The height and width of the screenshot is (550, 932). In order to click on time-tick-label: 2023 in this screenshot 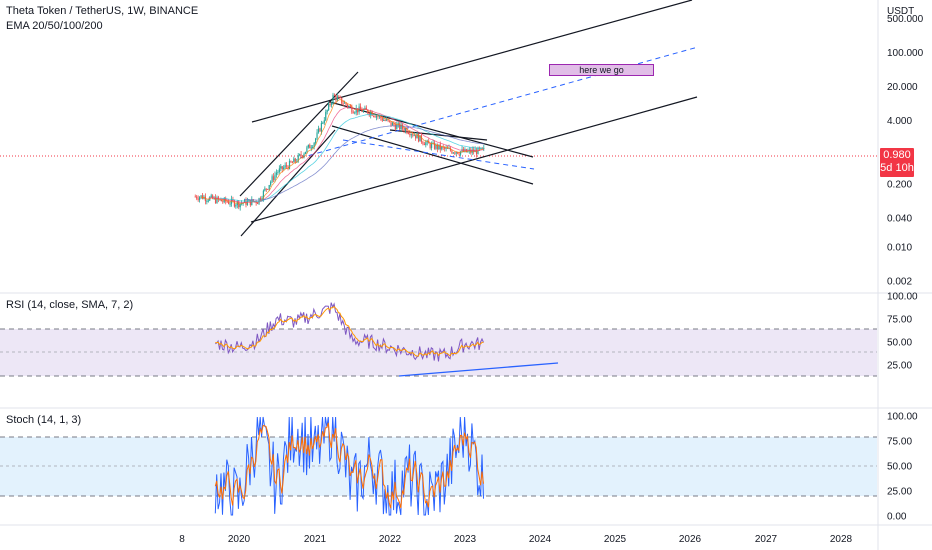, I will do `click(465, 539)`.